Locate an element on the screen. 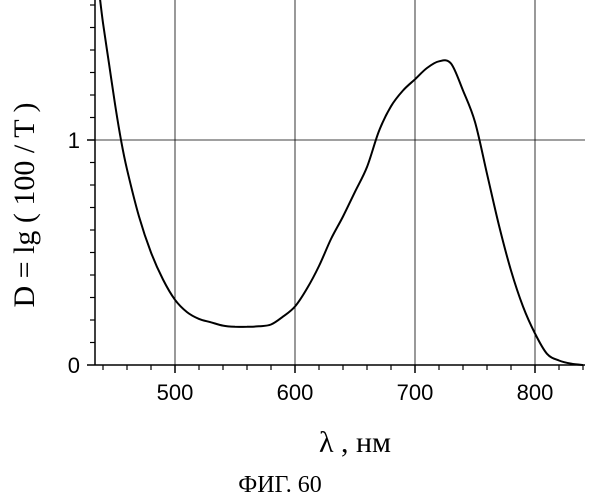  x-tick-label: 600 is located at coordinates (295, 392).